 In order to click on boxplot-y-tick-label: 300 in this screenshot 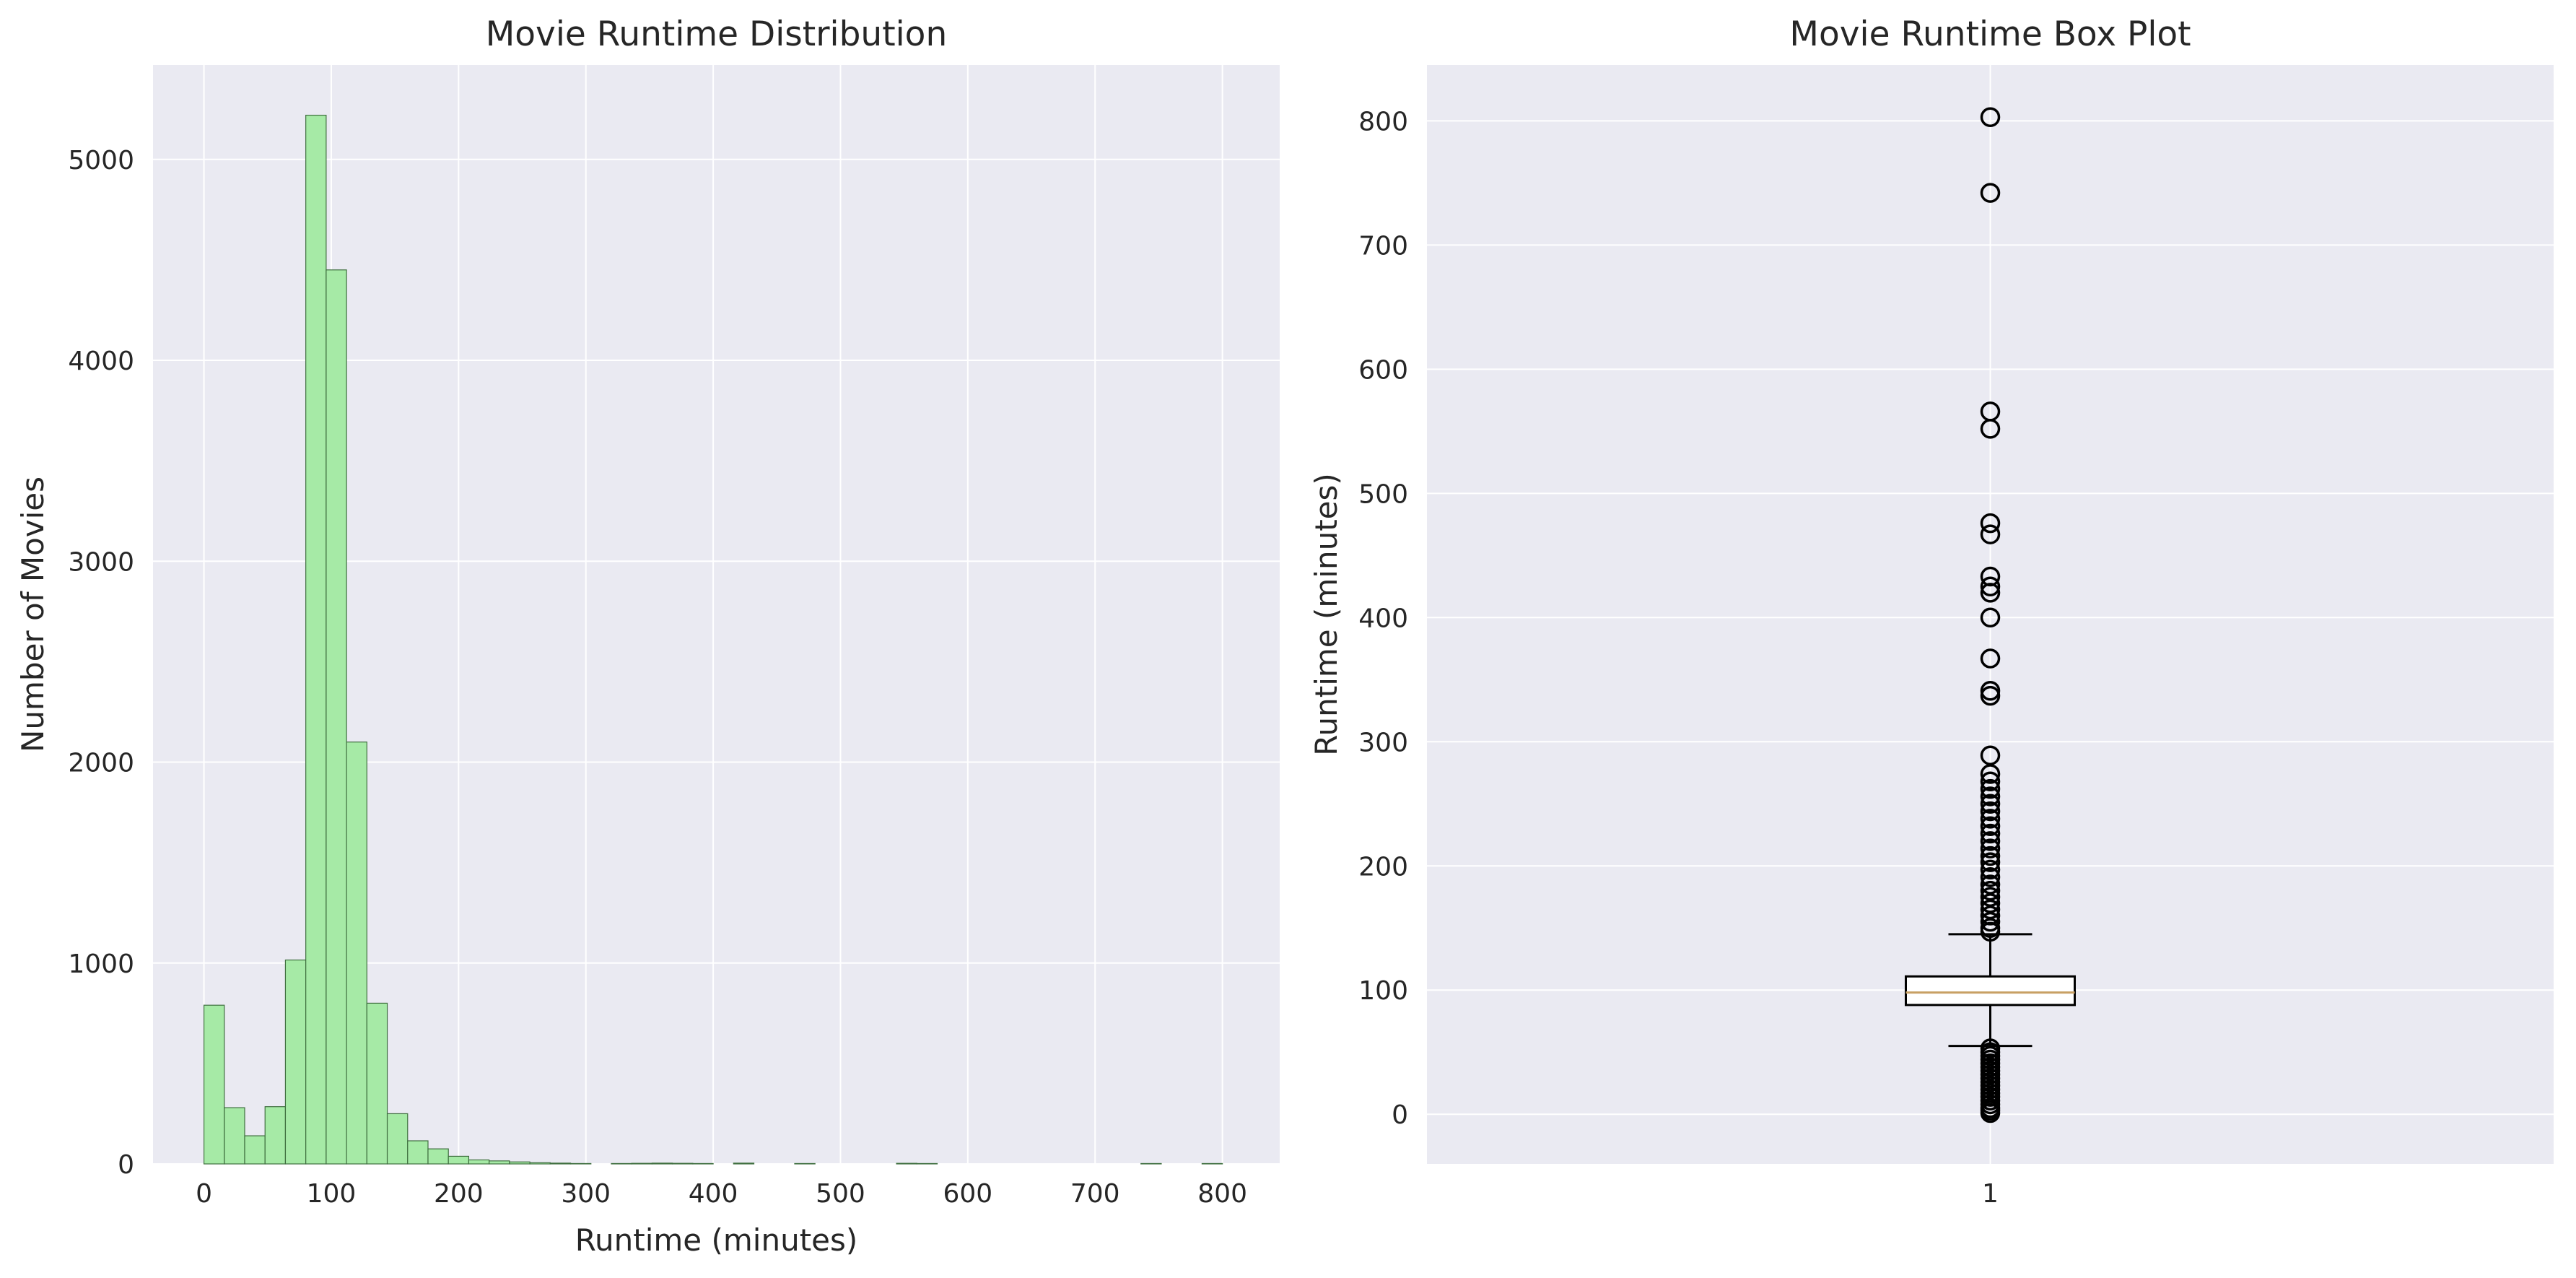, I will do `click(1383, 742)`.